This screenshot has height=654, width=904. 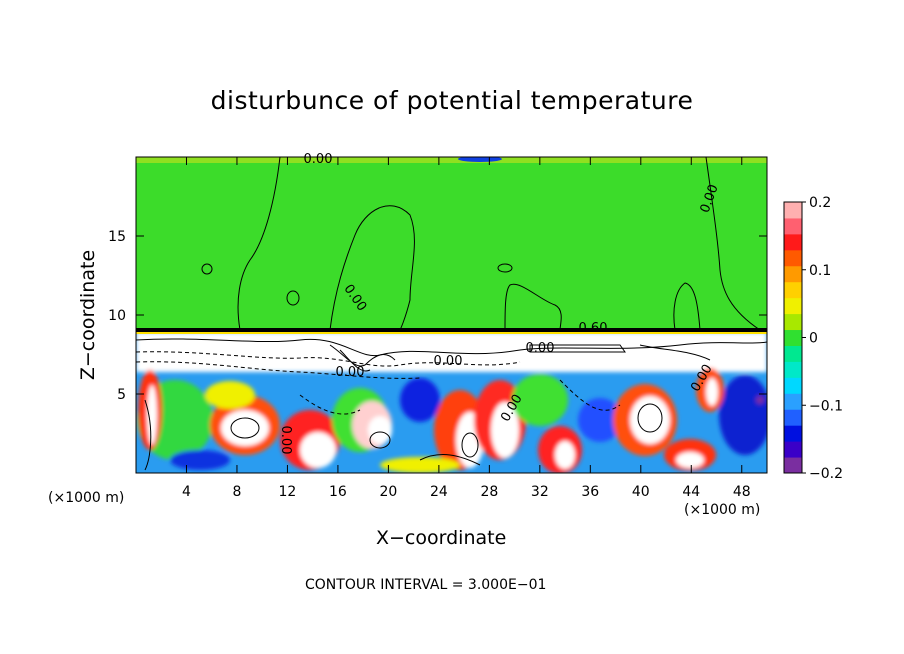 What do you see at coordinates (451, 333) in the screenshot?
I see `inversion-yellow` at bounding box center [451, 333].